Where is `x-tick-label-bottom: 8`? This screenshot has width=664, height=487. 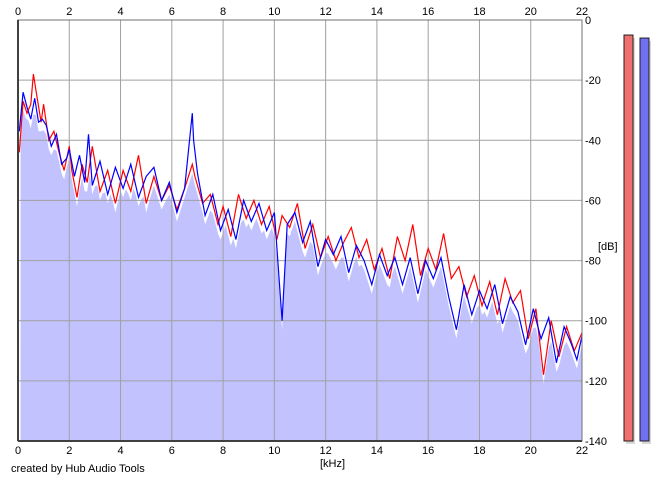 x-tick-label-bottom: 8 is located at coordinates (223, 451).